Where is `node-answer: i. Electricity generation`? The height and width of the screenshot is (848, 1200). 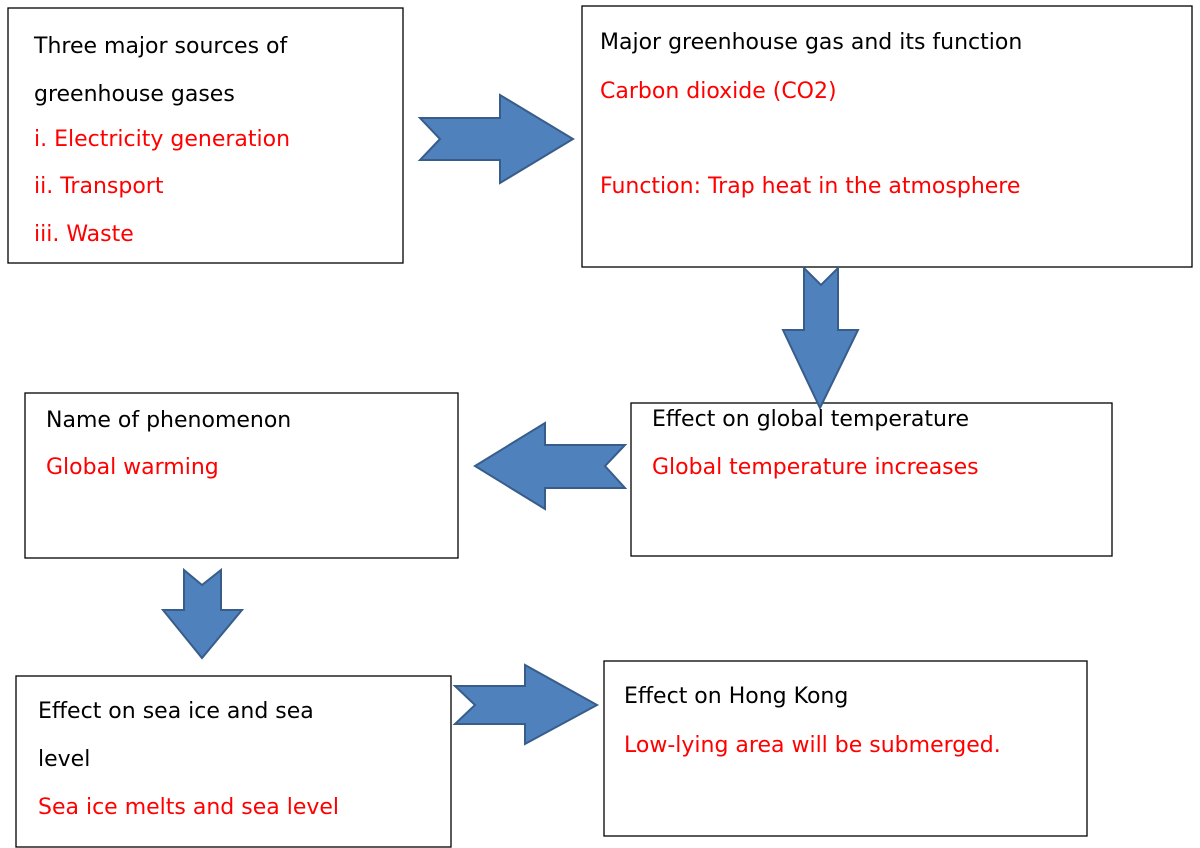 node-answer: i. Electricity generation is located at coordinates (162, 139).